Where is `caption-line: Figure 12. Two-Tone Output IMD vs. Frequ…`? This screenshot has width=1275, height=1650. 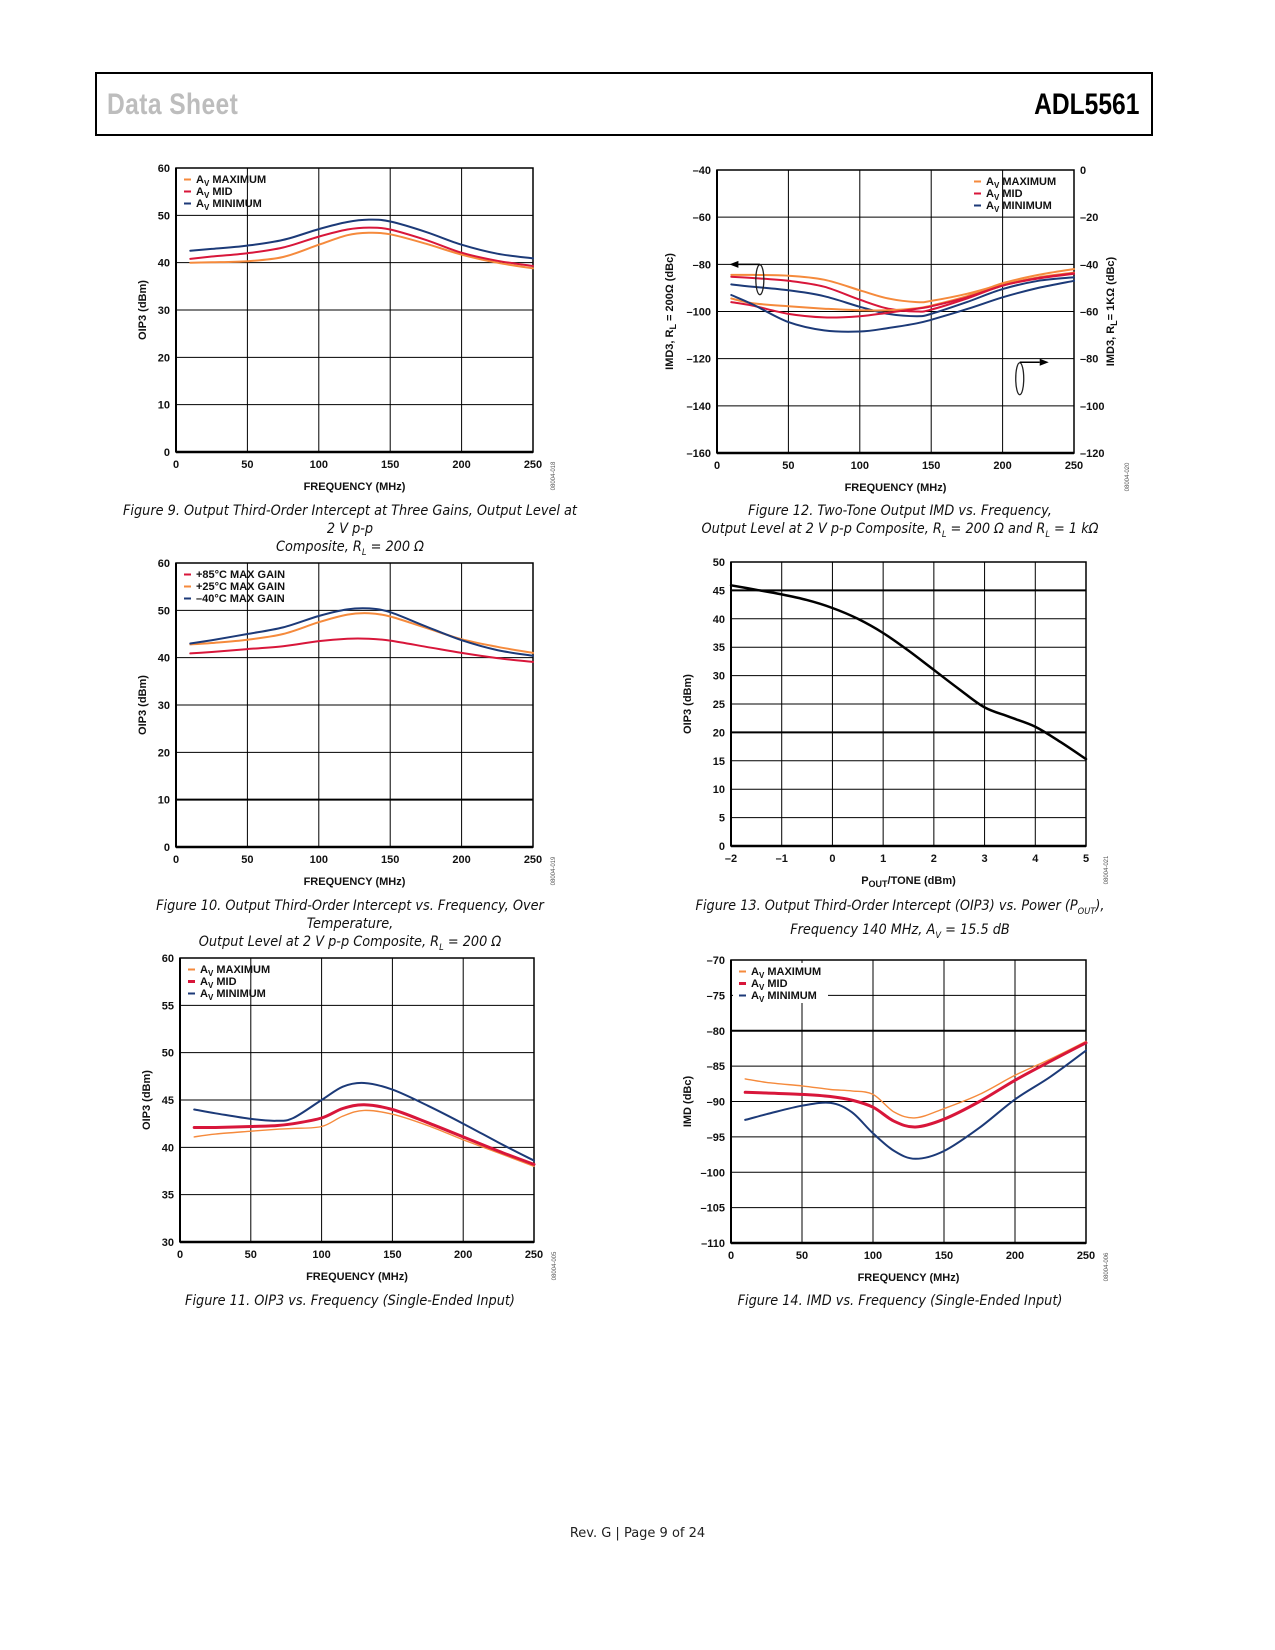 caption-line: Figure 12. Two-Tone Output IMD vs. Frequ… is located at coordinates (900, 511).